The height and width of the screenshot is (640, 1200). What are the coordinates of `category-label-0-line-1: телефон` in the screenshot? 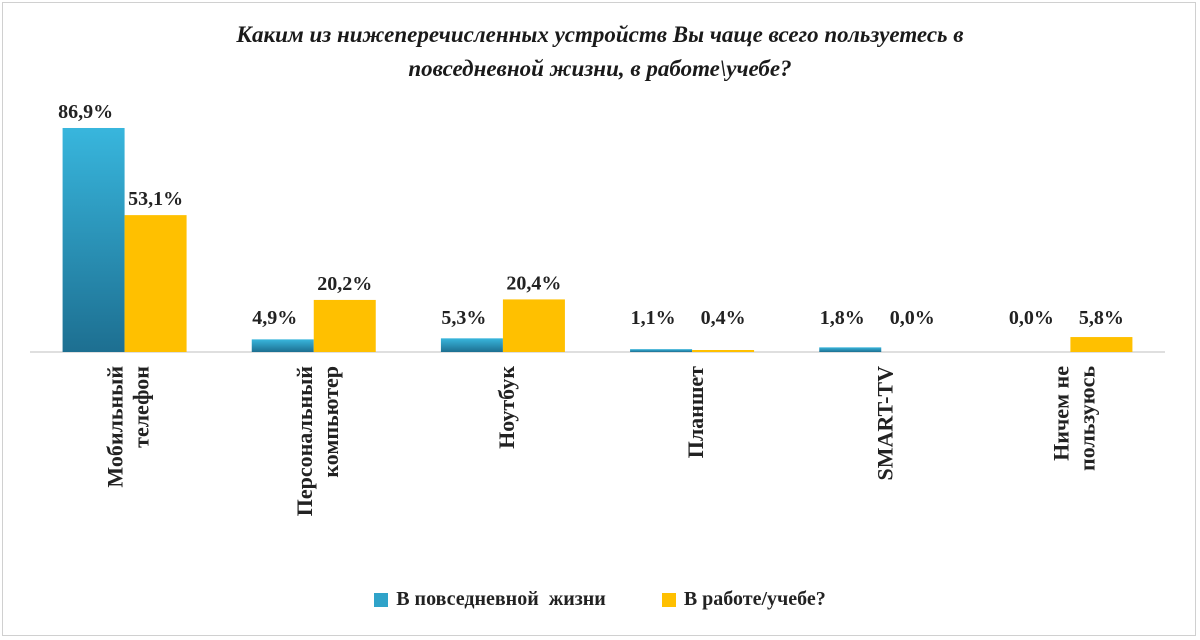 It's located at (141, 407).